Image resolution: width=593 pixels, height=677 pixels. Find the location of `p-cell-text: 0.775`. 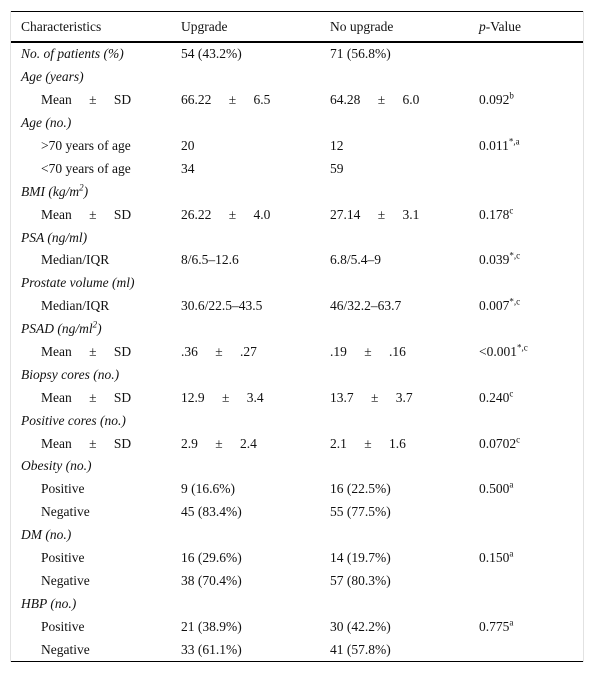

p-cell-text: 0.775 is located at coordinates (494, 626).